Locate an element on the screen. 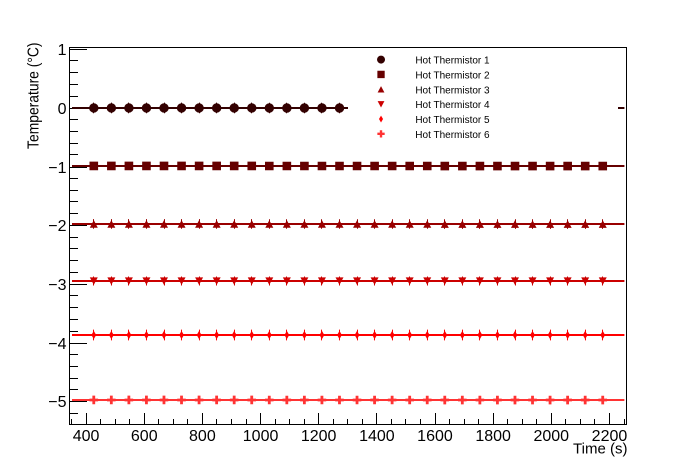 This screenshot has height=472, width=696. svg-text: −3 is located at coordinates (57, 285).